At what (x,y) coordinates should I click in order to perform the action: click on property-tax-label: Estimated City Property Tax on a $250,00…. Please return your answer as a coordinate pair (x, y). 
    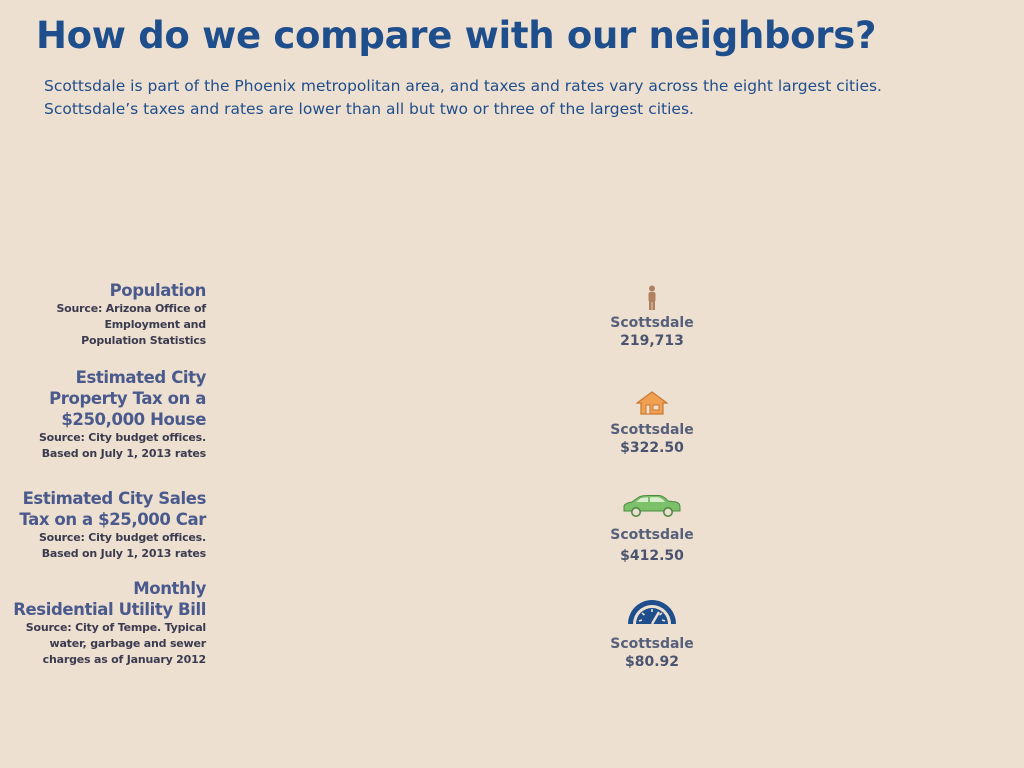
    Looking at the image, I should click on (122, 414).